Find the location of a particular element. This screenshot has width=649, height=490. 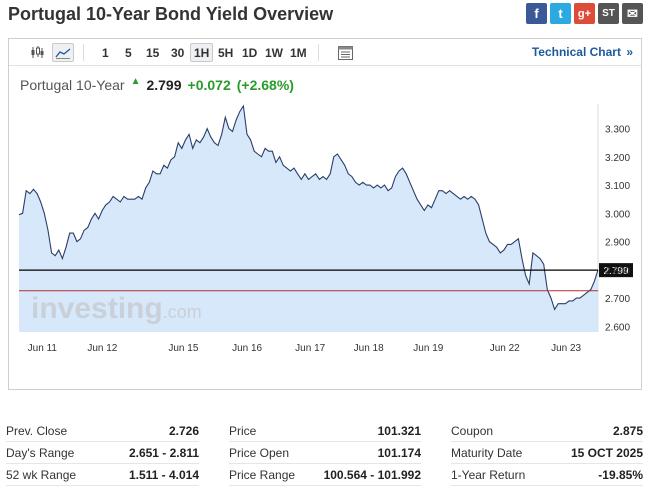

chevron-right-icon: » is located at coordinates (629, 52).